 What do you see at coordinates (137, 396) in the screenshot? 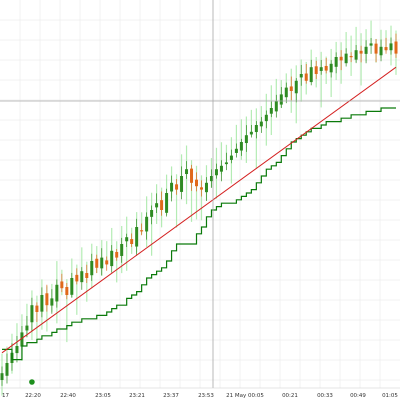
I see `x-tick-label: 23:21` at bounding box center [137, 396].